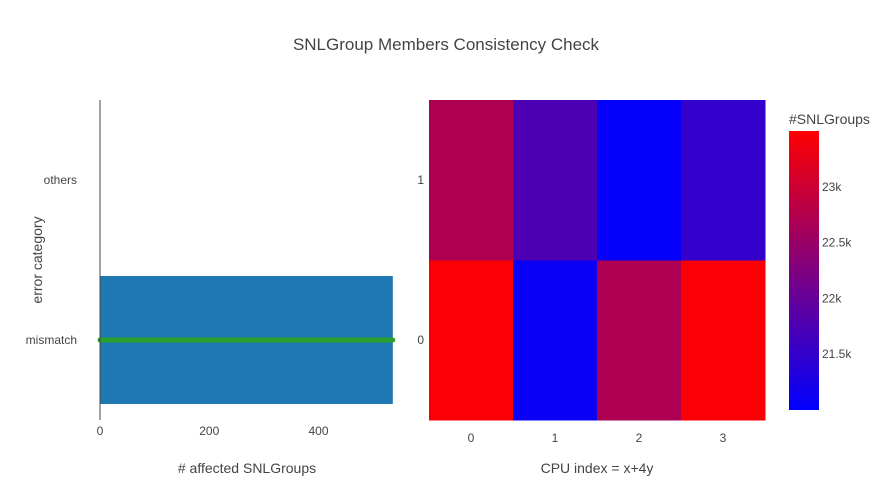  Describe the element at coordinates (51, 340) in the screenshot. I see `bar-y-tick-mismatch: mismatch` at that location.